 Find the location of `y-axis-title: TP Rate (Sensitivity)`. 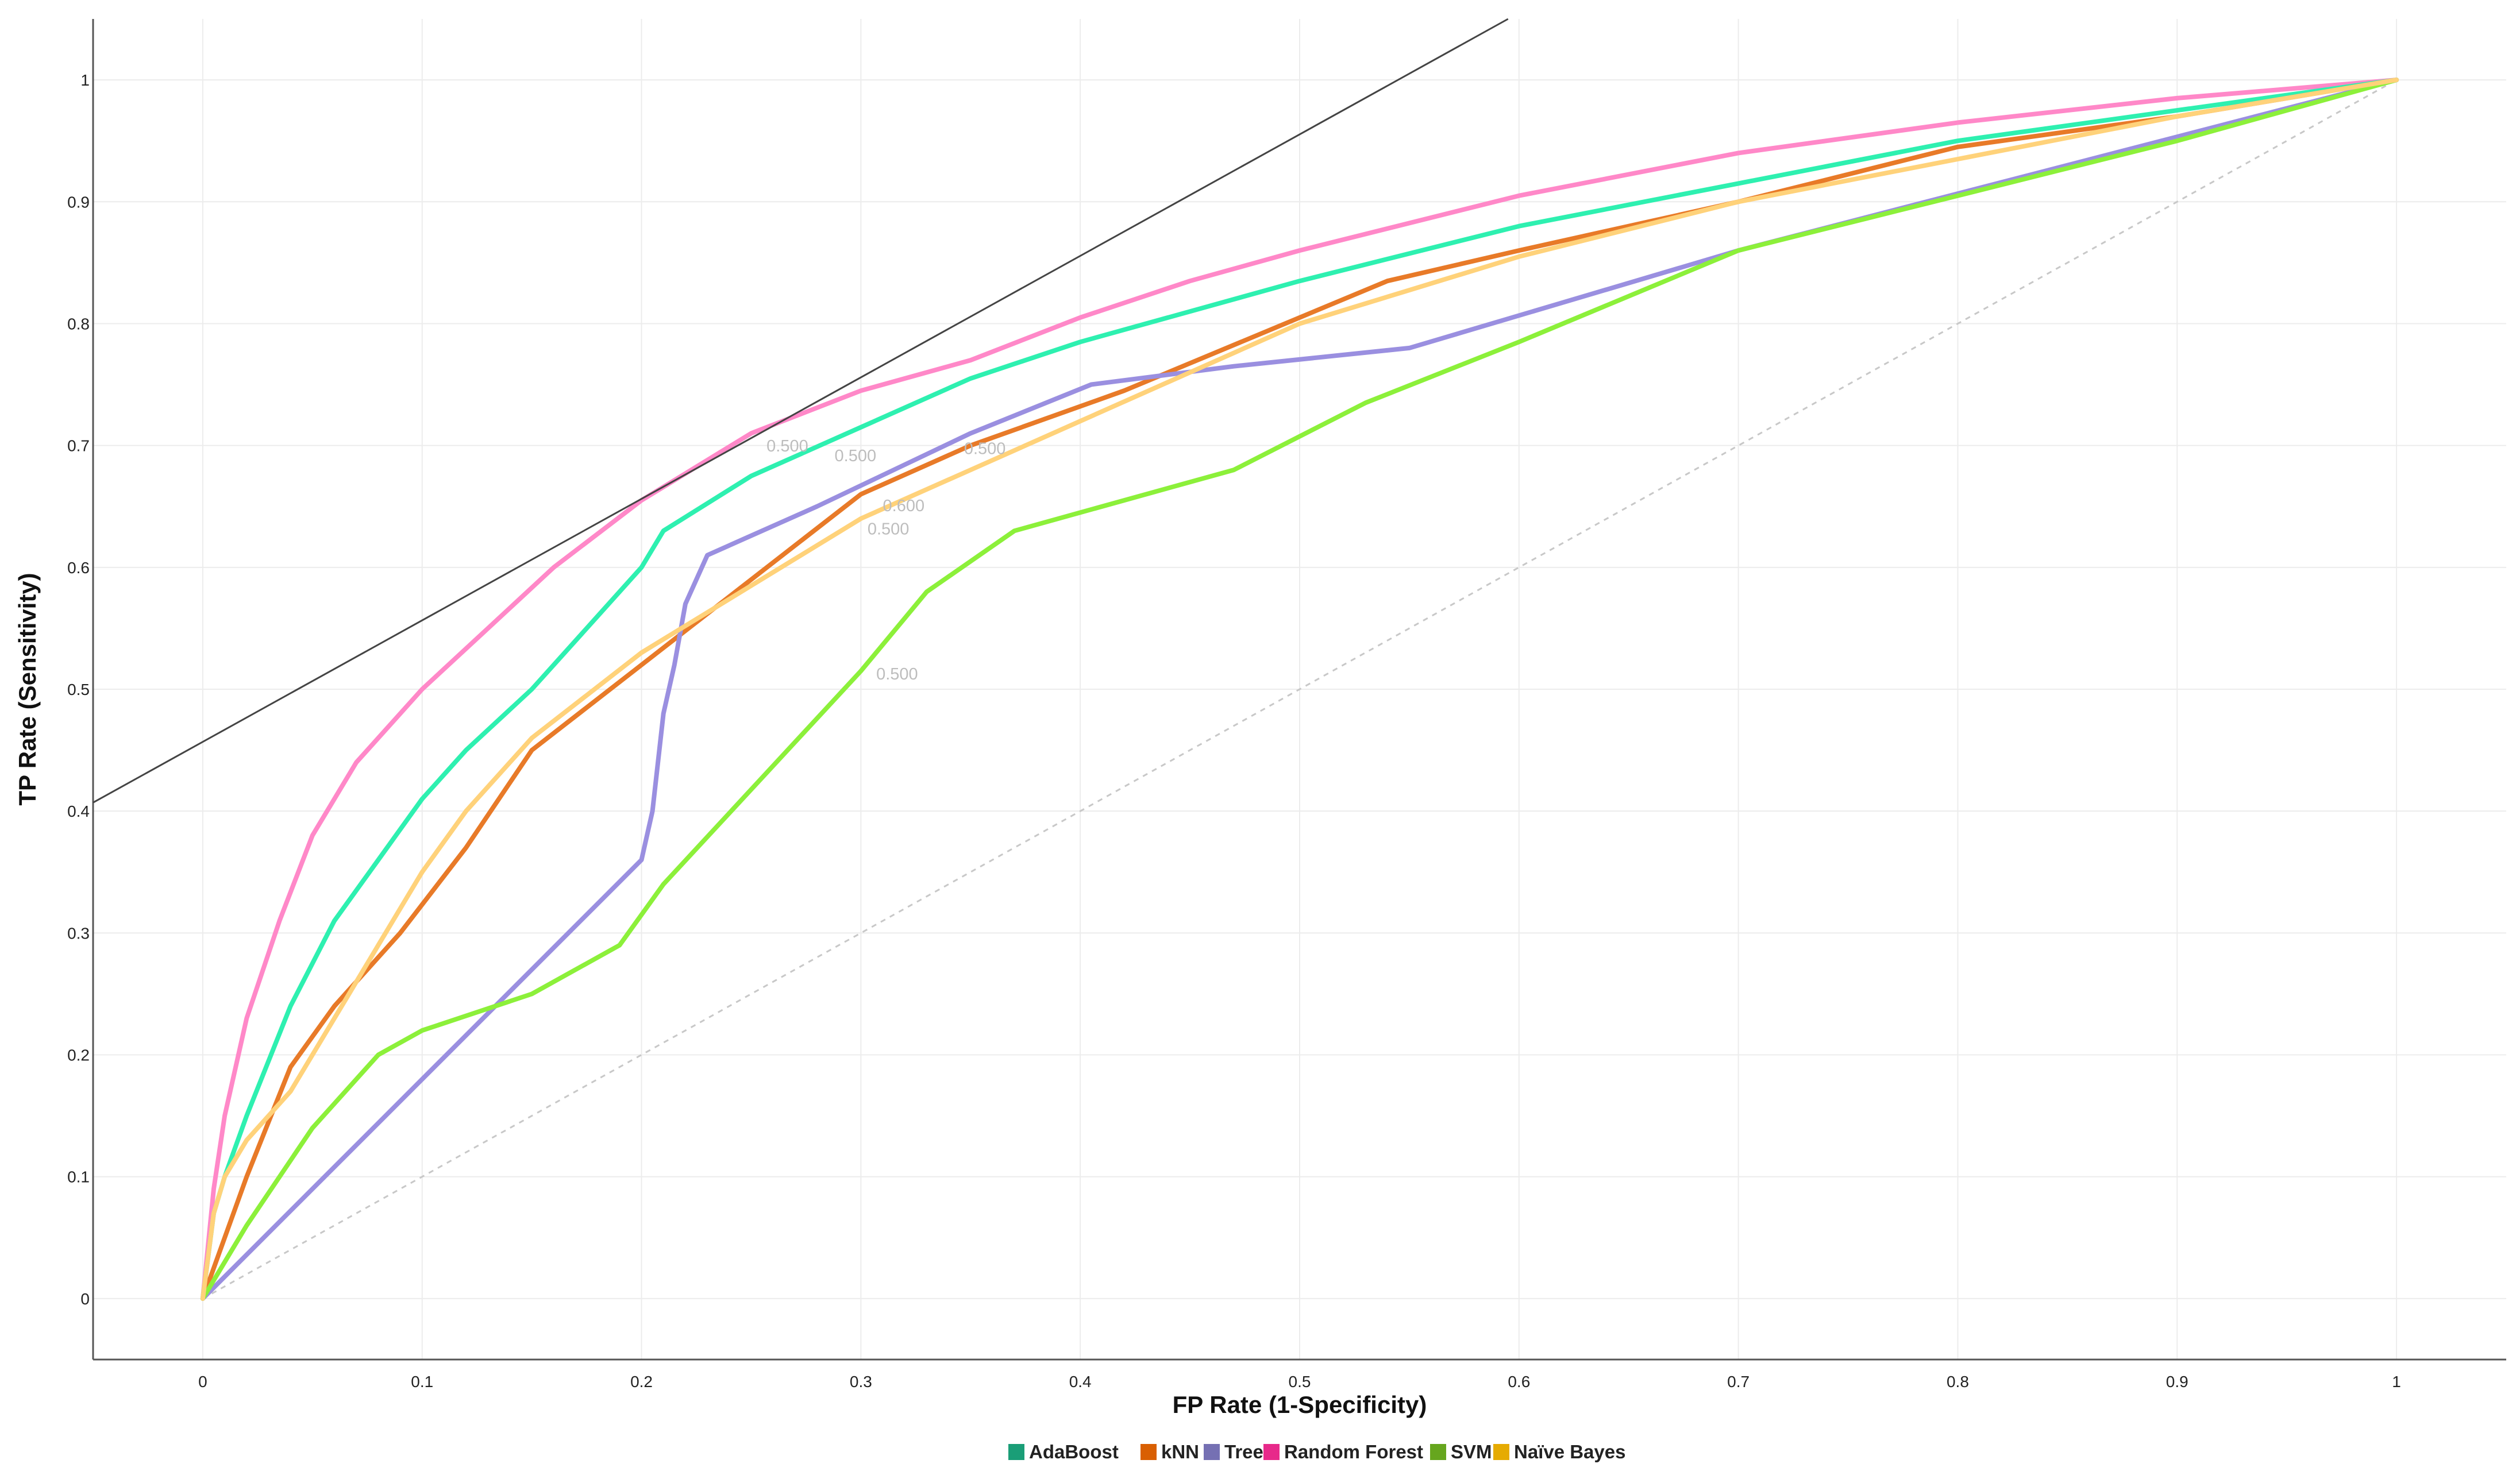

y-axis-title: TP Rate (Sensitivity) is located at coordinates (28, 689).